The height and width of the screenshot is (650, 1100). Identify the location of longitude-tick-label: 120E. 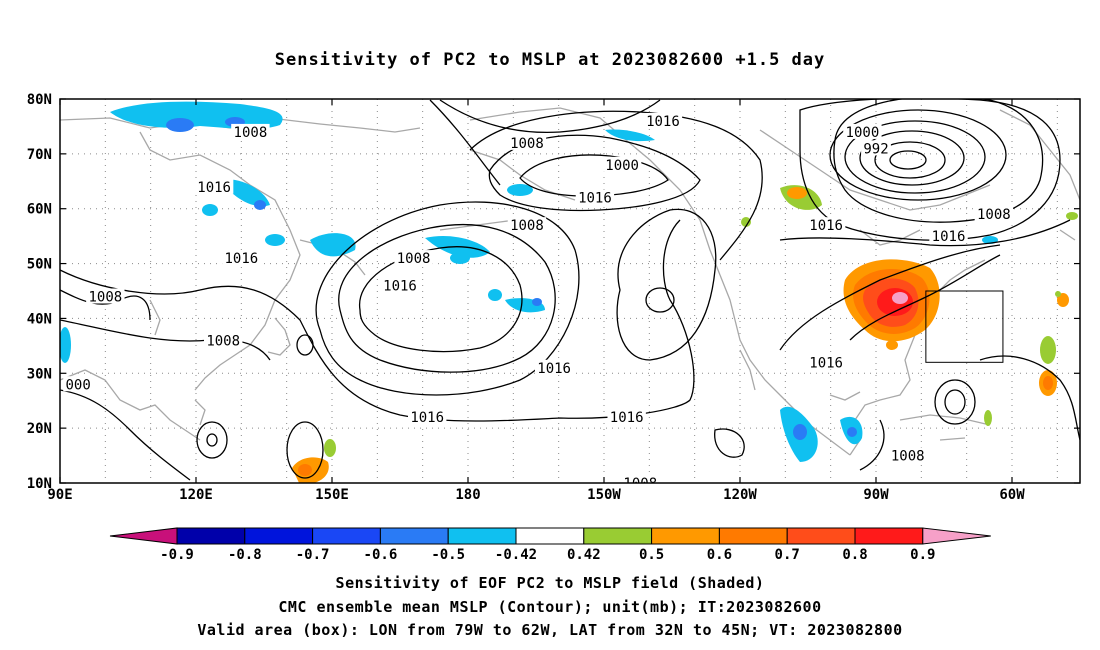
(196, 495).